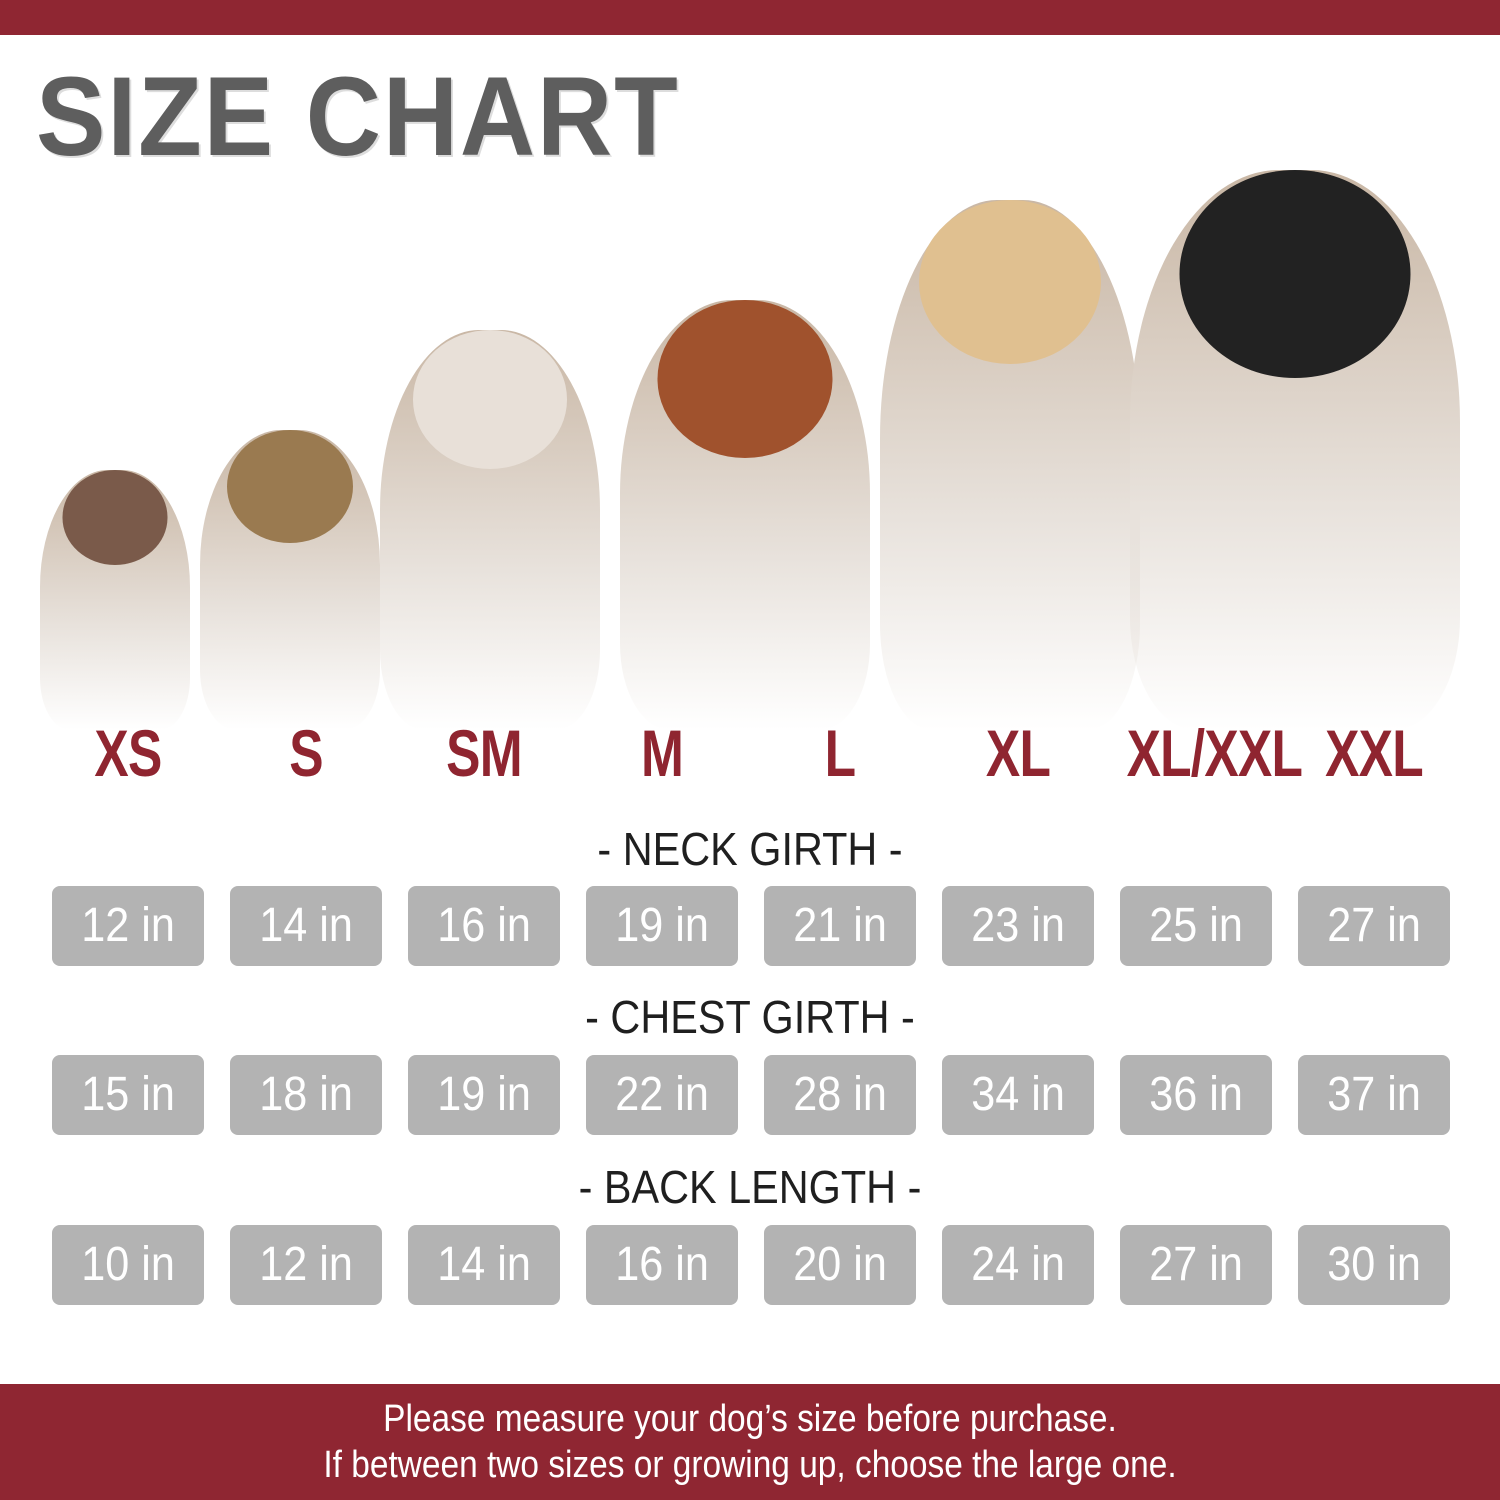 This screenshot has width=1500, height=1500. Describe the element at coordinates (1018, 753) in the screenshot. I see `size-label: XL` at that location.